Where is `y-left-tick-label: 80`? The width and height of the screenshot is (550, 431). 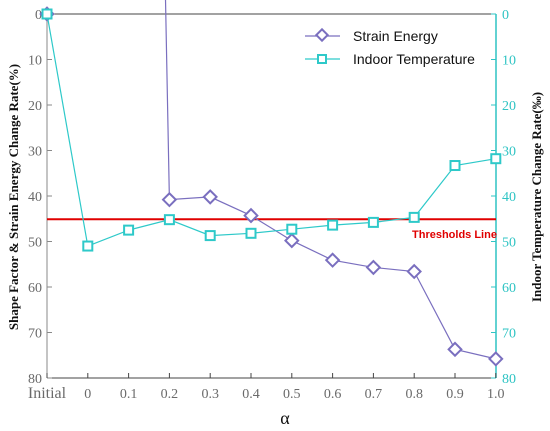
y-left-tick-label: 80 is located at coordinates (35, 379).